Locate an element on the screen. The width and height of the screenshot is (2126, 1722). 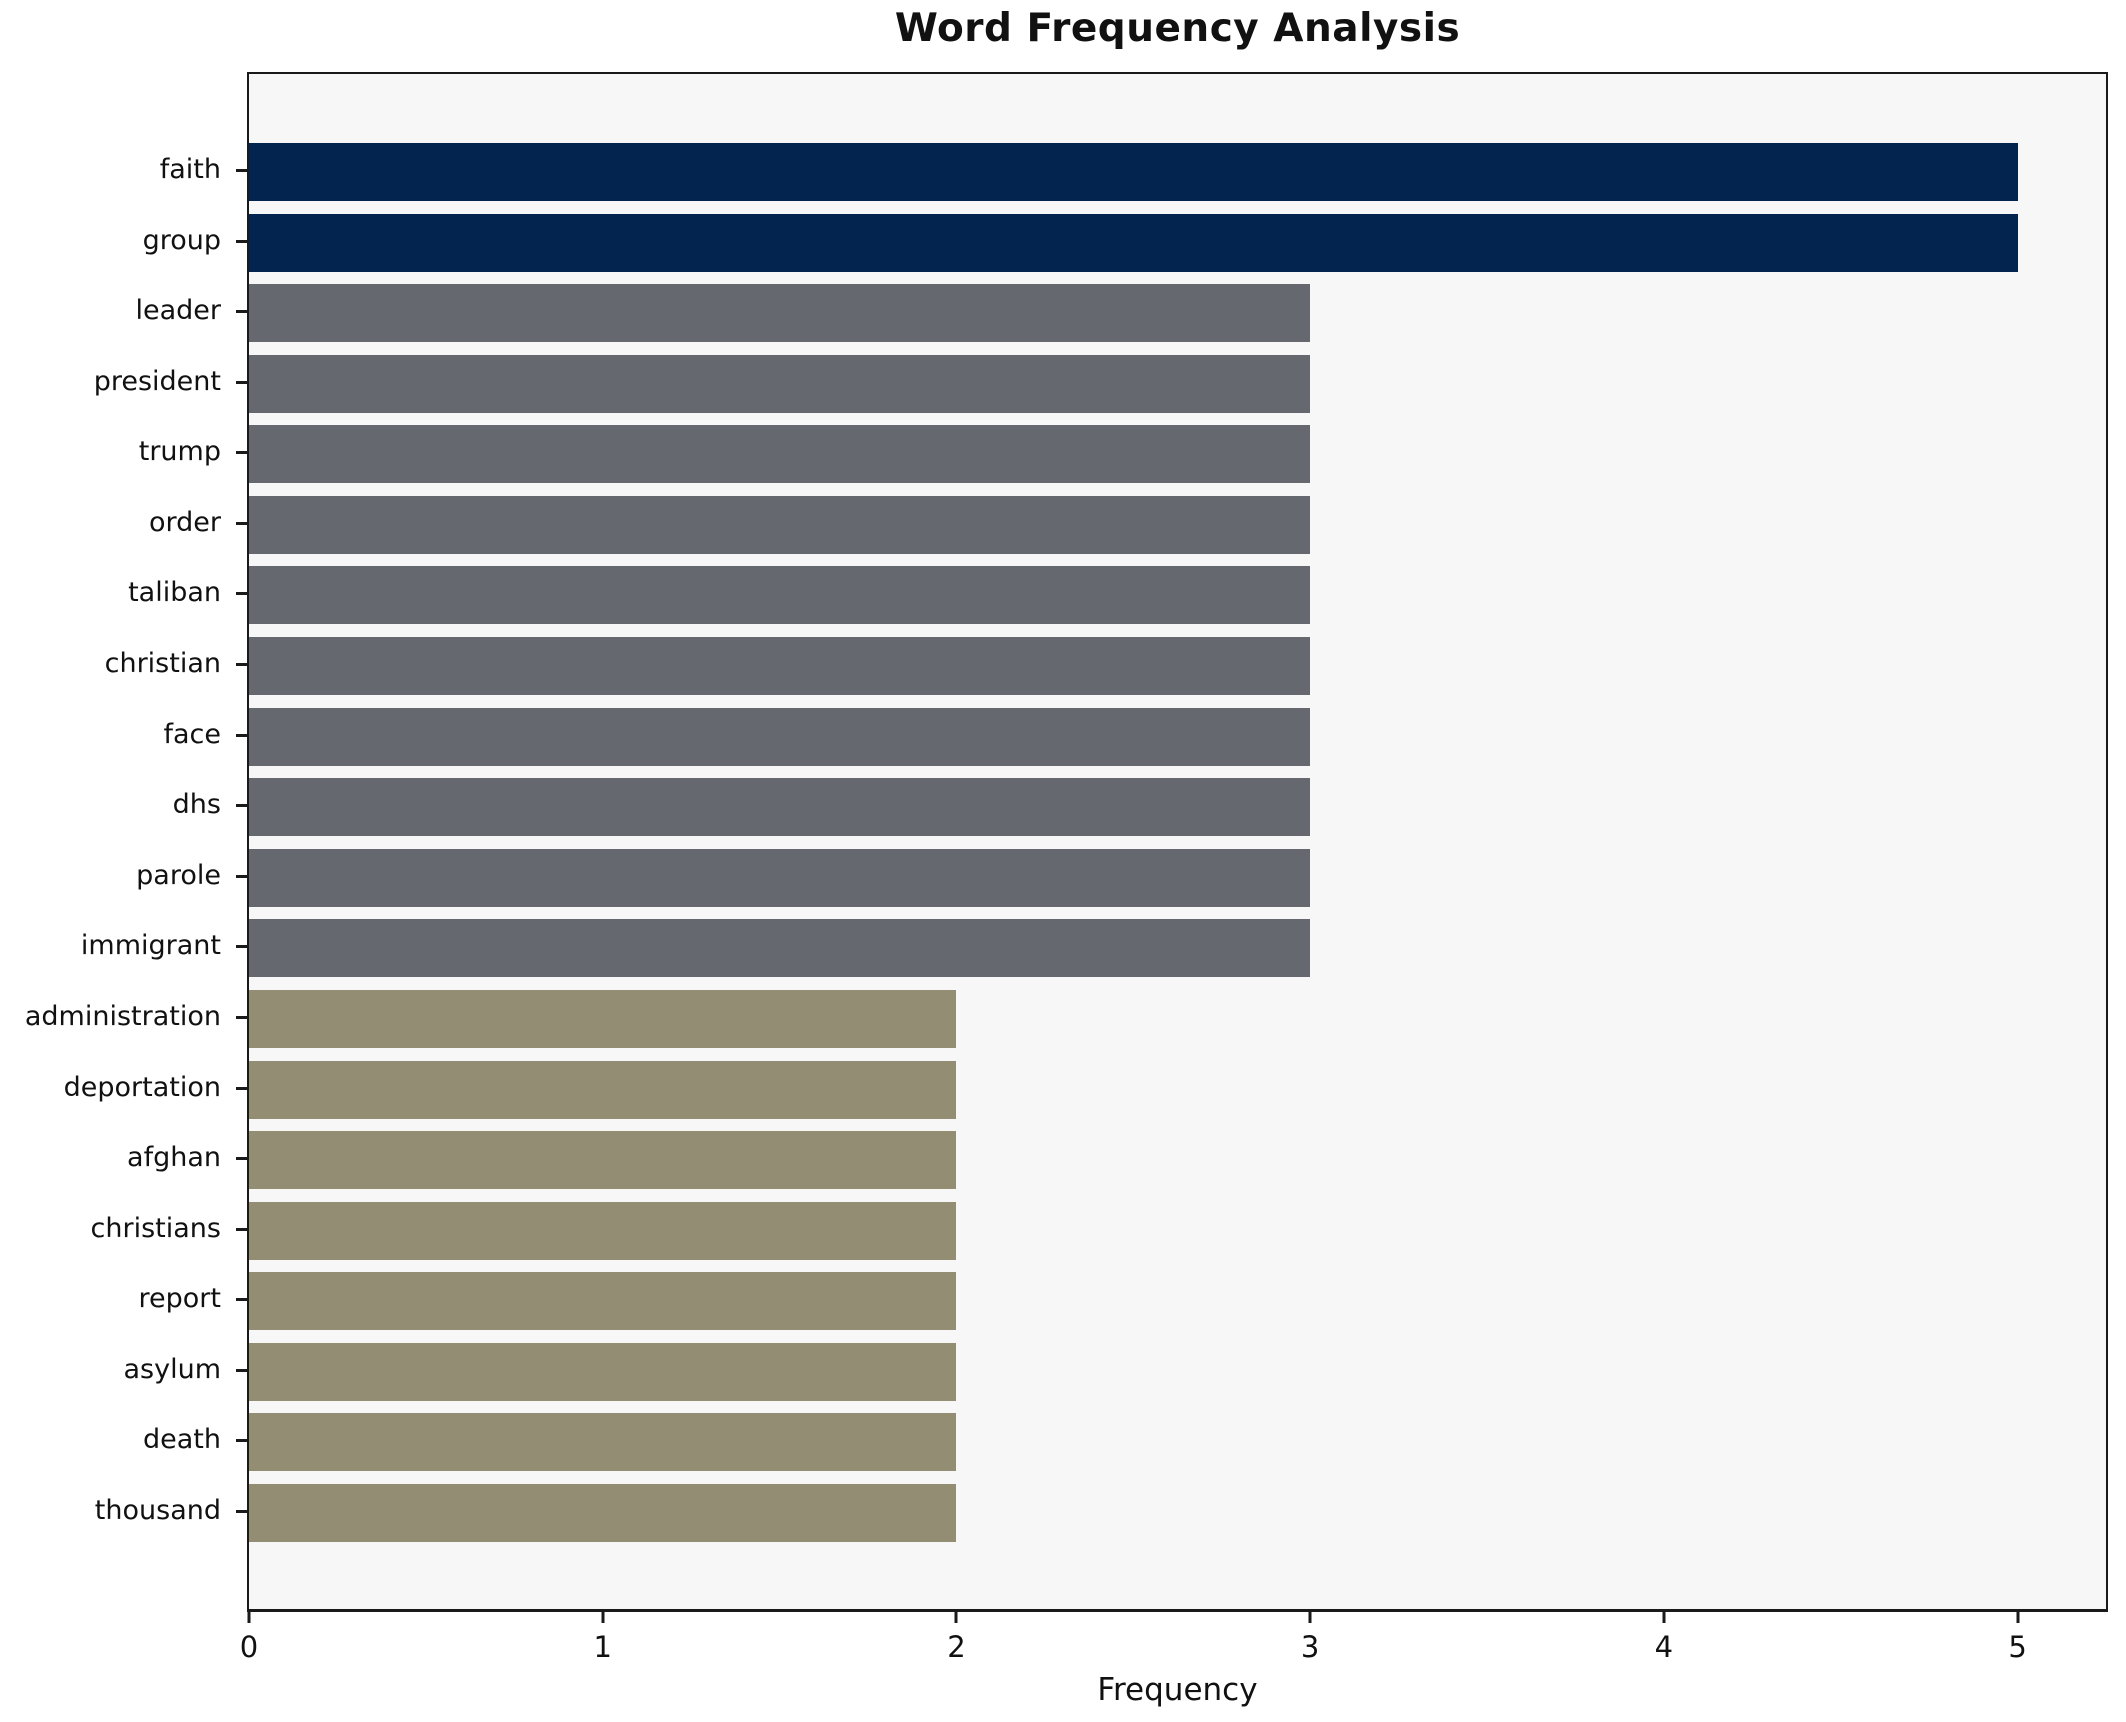
x-axis-title: Frequency is located at coordinates (1177, 1690).